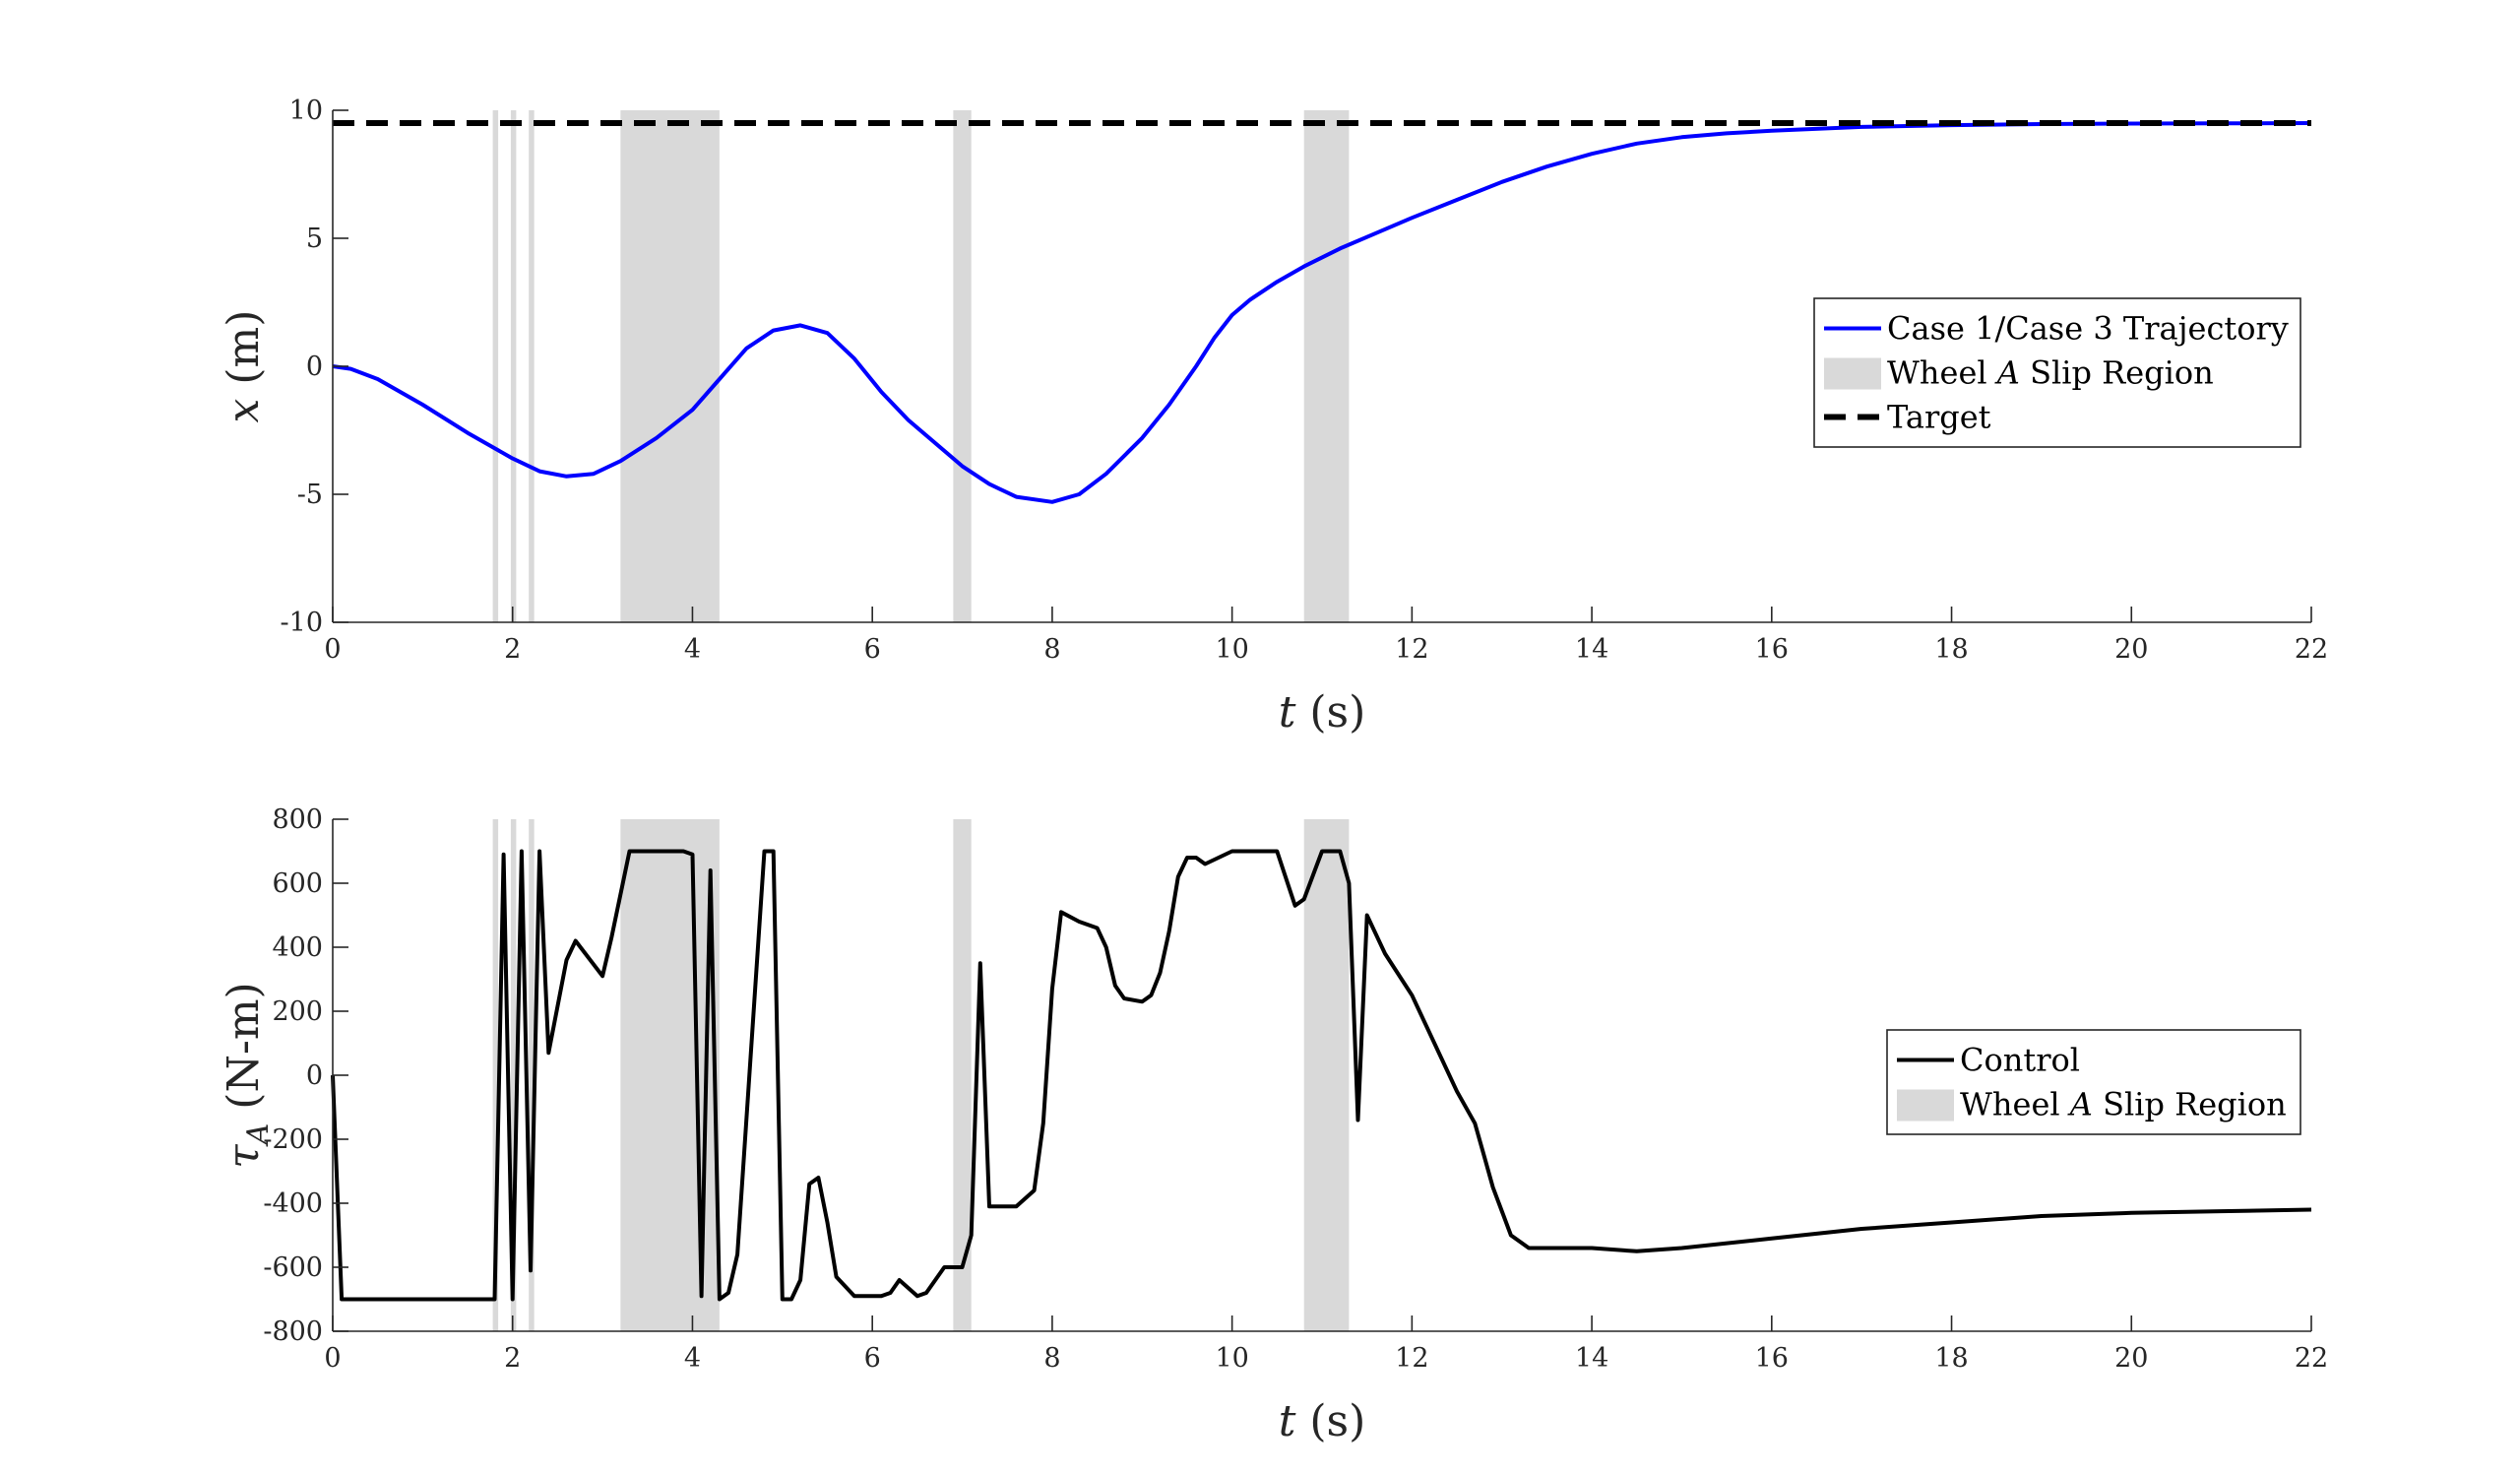 The image size is (2520, 1475). I want to click on y-tick-label: -600, so click(293, 1267).